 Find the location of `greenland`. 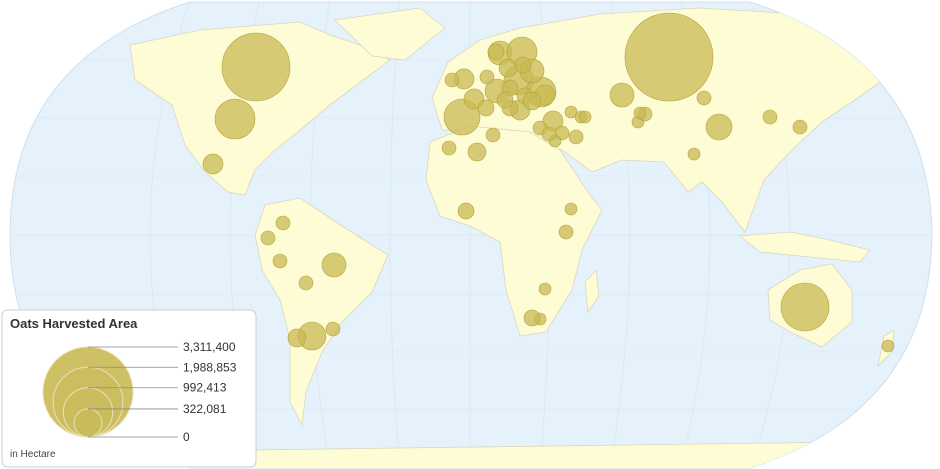

greenland is located at coordinates (390, 34).